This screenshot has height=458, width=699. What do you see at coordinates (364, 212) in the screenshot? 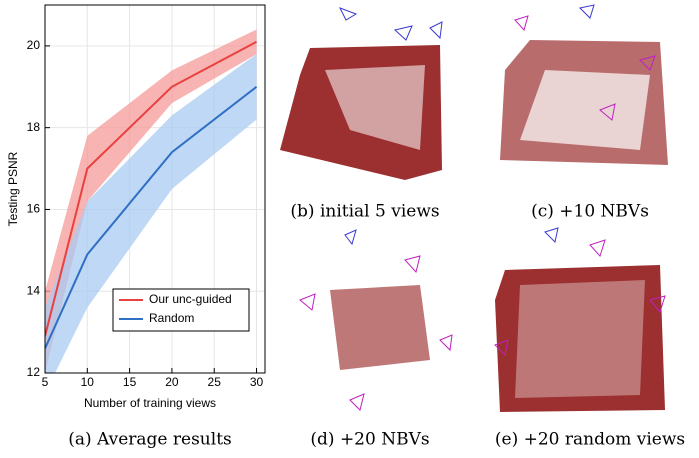
I see `caption: (b) initial 5 views` at bounding box center [364, 212].